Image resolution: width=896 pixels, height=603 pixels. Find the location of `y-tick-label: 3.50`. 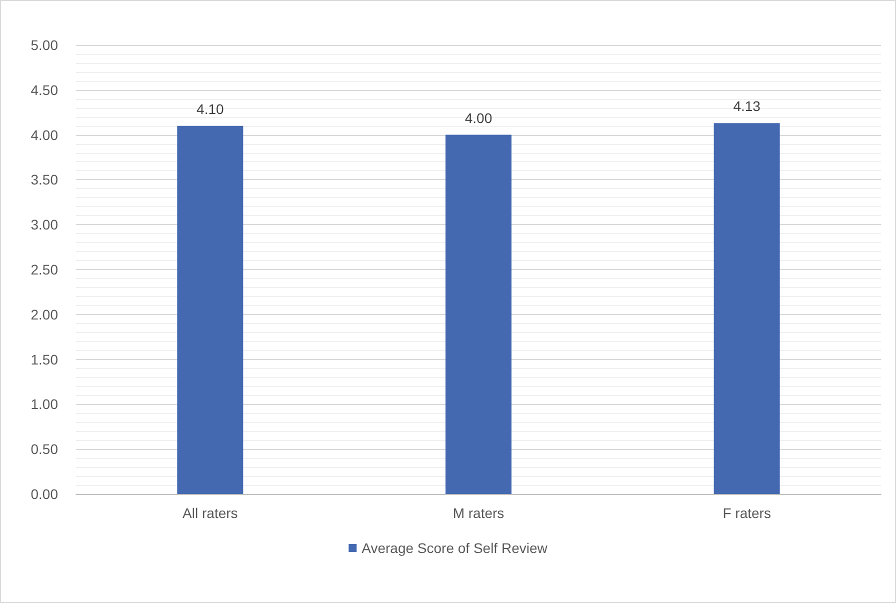

y-tick-label: 3.50 is located at coordinates (44, 180).